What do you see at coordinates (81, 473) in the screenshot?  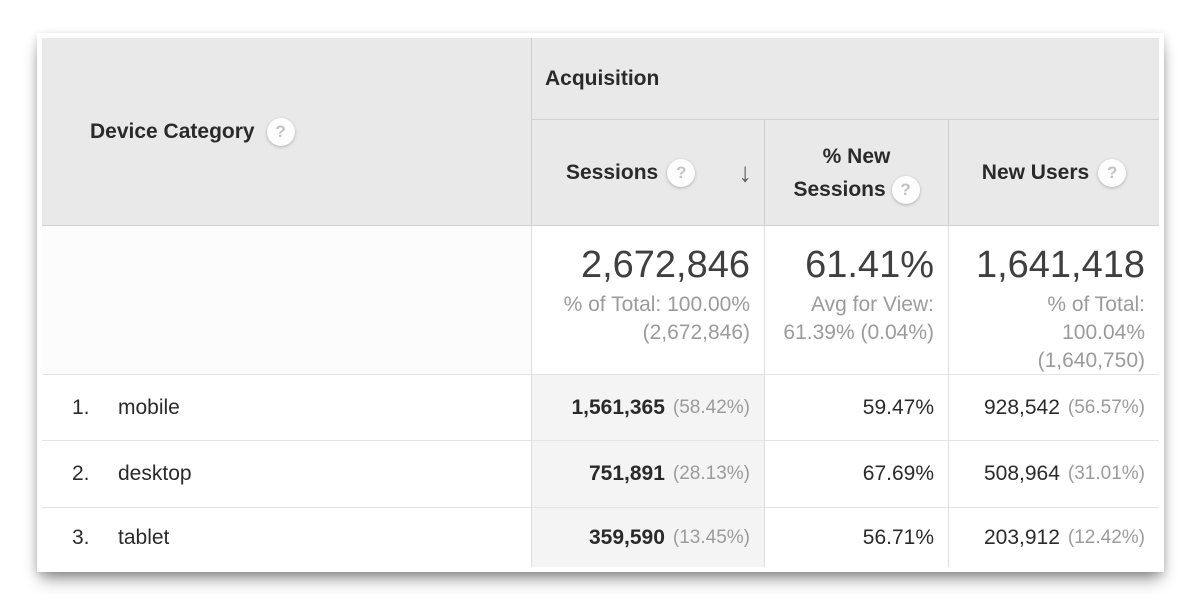 I see `row-index: 2.` at bounding box center [81, 473].